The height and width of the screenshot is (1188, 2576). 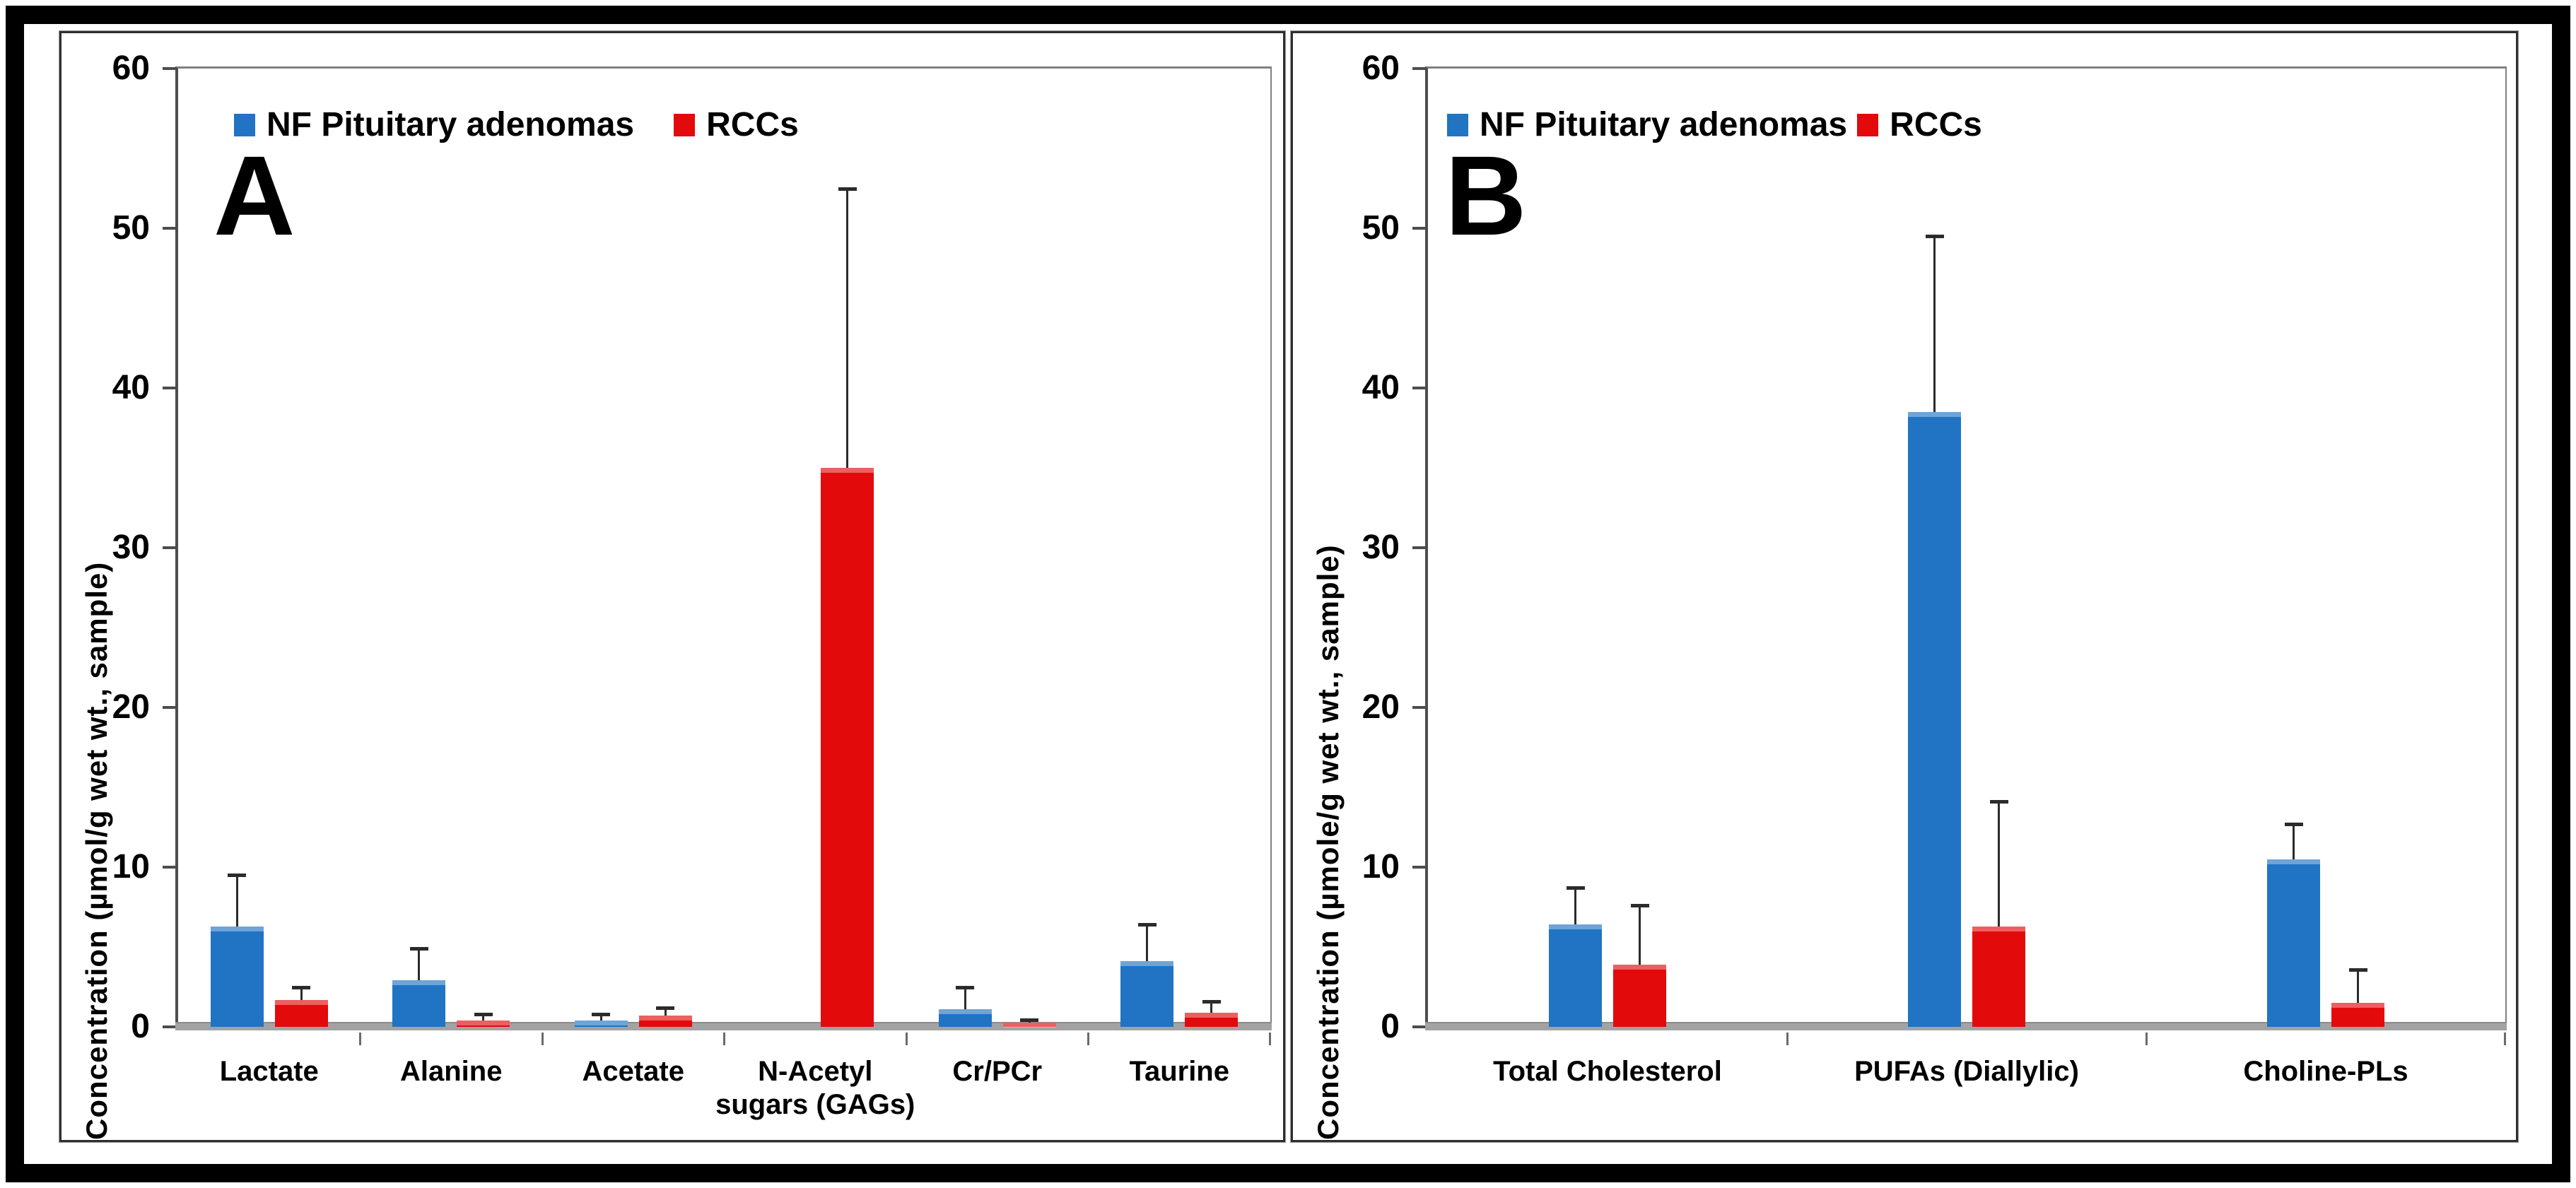 I want to click on panel-a-x-axis-baseline, so click(x=724, y=1026).